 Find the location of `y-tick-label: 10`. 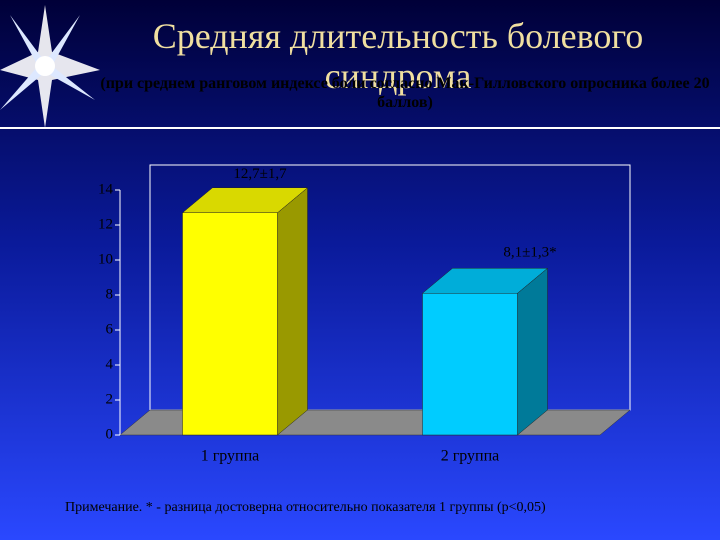

y-tick-label: 10 is located at coordinates (105, 259).